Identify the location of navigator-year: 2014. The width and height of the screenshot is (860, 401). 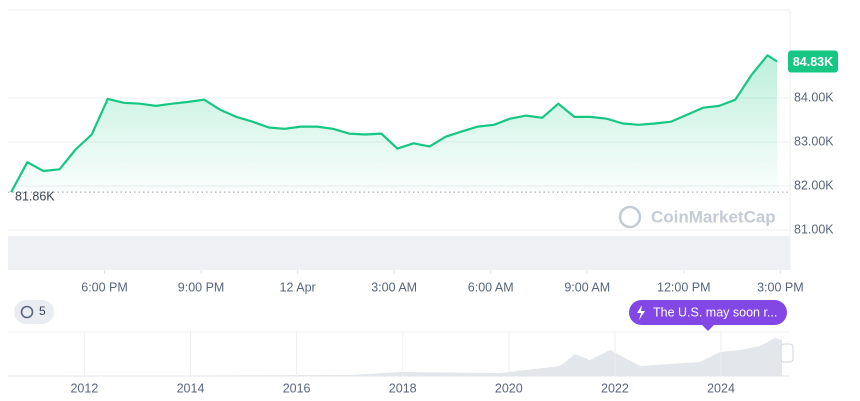
(191, 388).